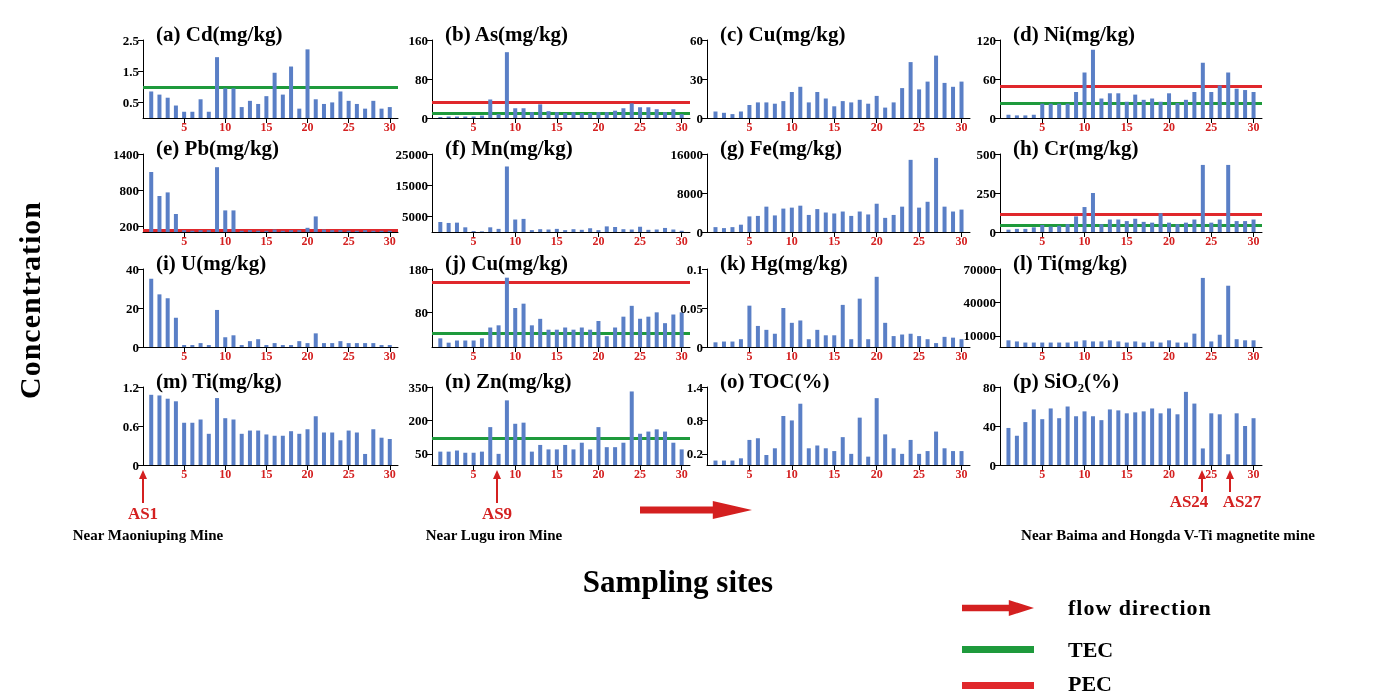 Image resolution: width=1374 pixels, height=699 pixels. I want to click on y-tick-label: 0.6, so click(131, 426).